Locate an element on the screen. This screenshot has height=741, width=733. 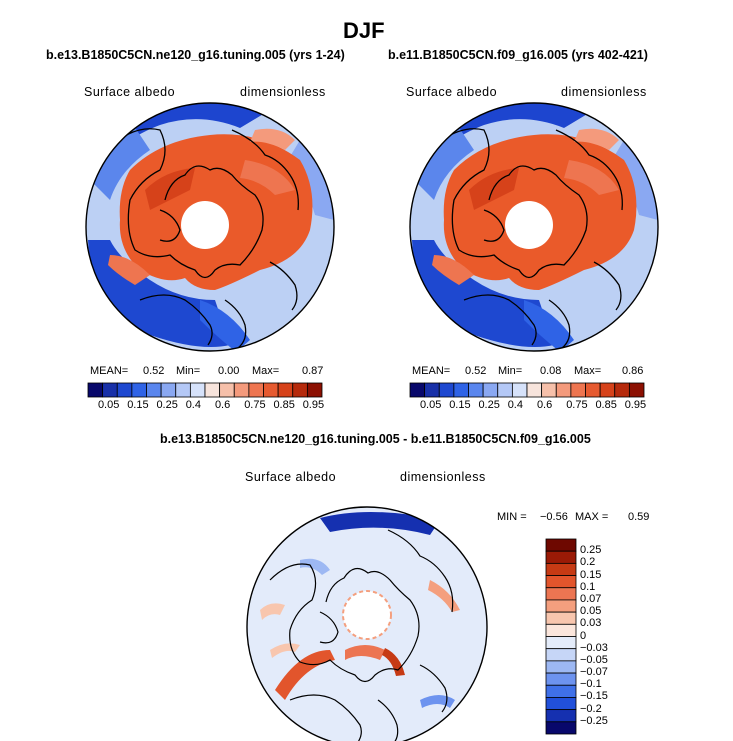
left-min-value: 0.00 is located at coordinates (229, 371).